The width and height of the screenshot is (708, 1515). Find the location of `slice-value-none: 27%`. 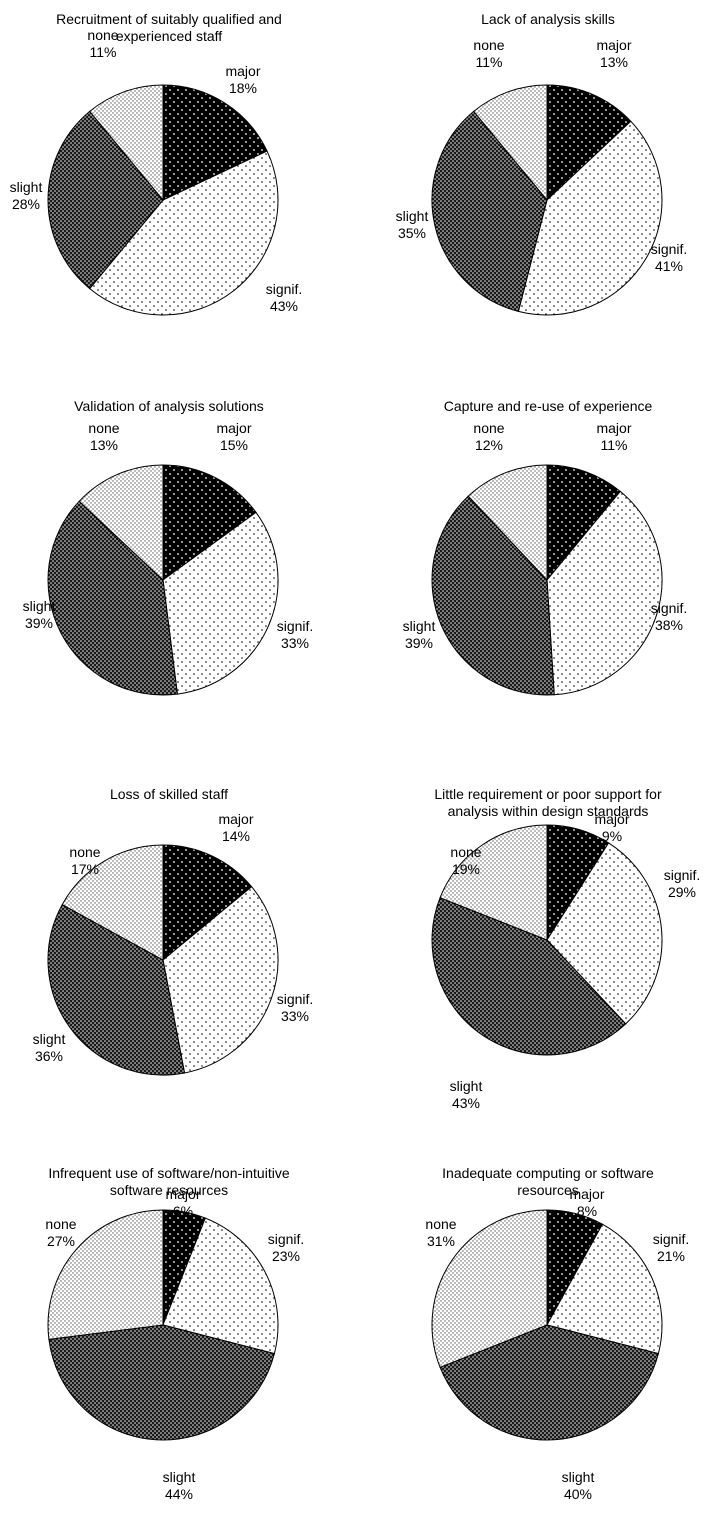

slice-value-none: 27% is located at coordinates (61, 1241).